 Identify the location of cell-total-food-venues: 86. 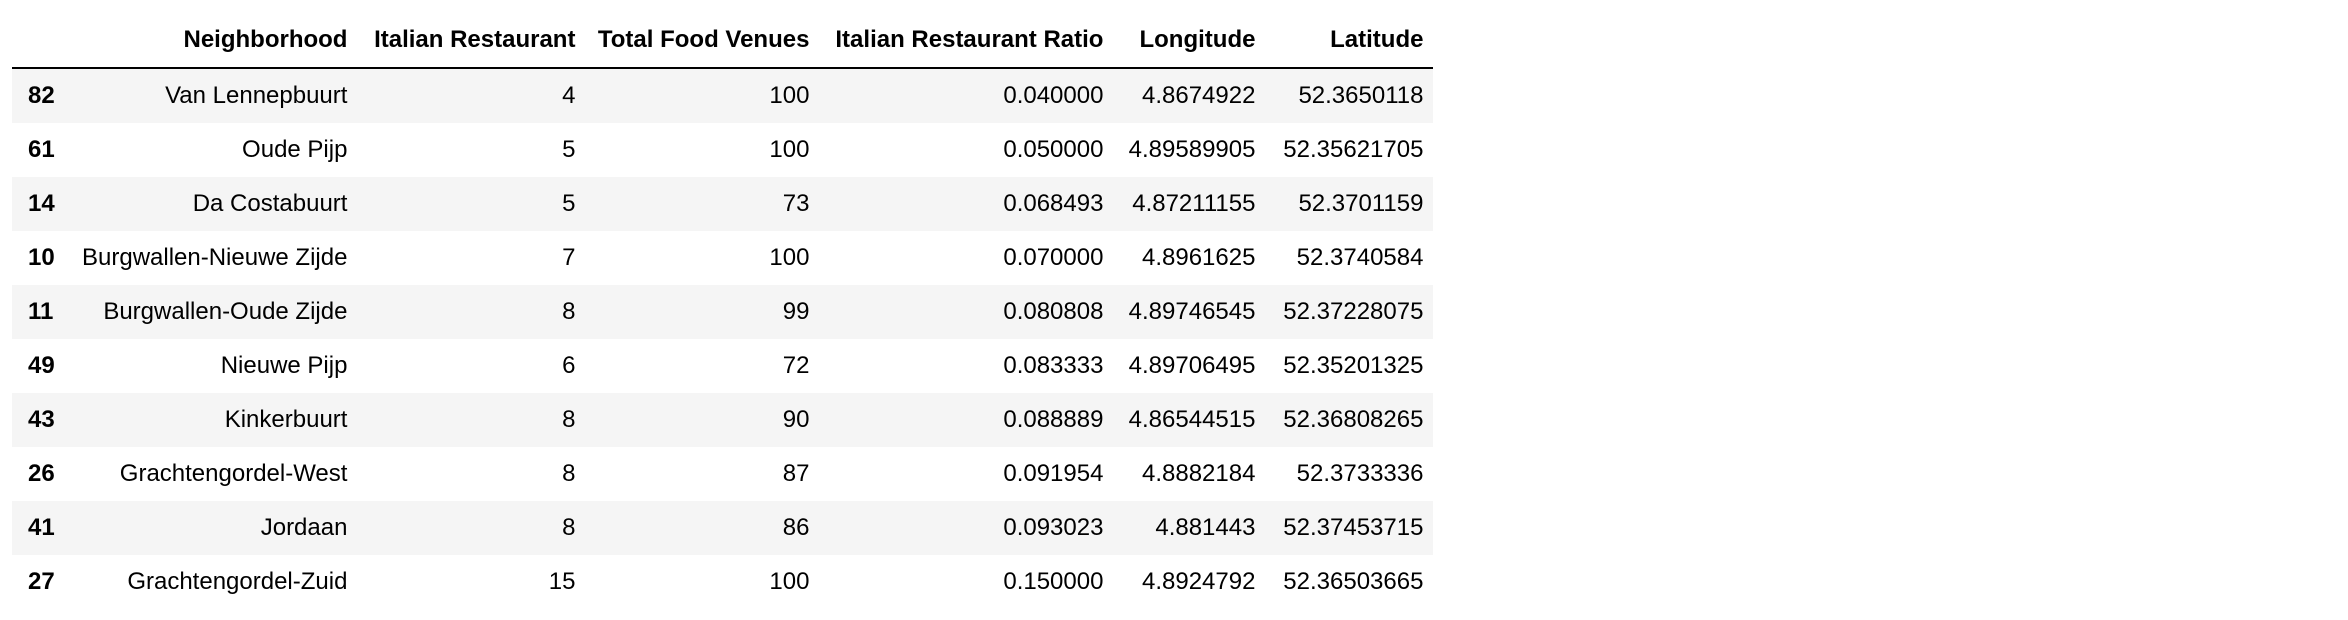
(796, 527).